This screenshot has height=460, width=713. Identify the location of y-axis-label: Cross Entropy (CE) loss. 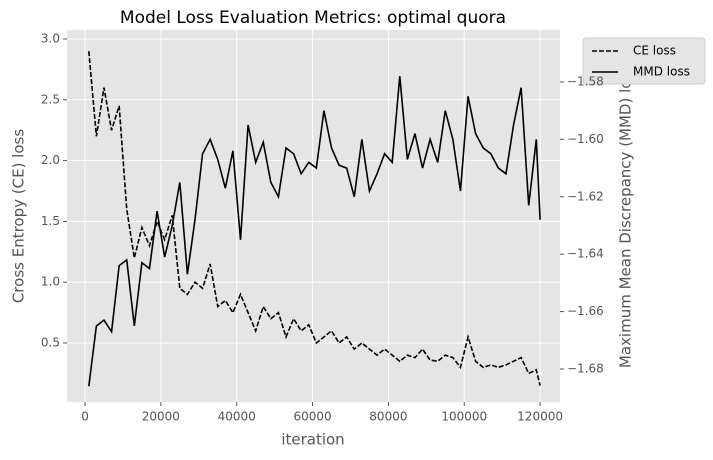
(19, 216).